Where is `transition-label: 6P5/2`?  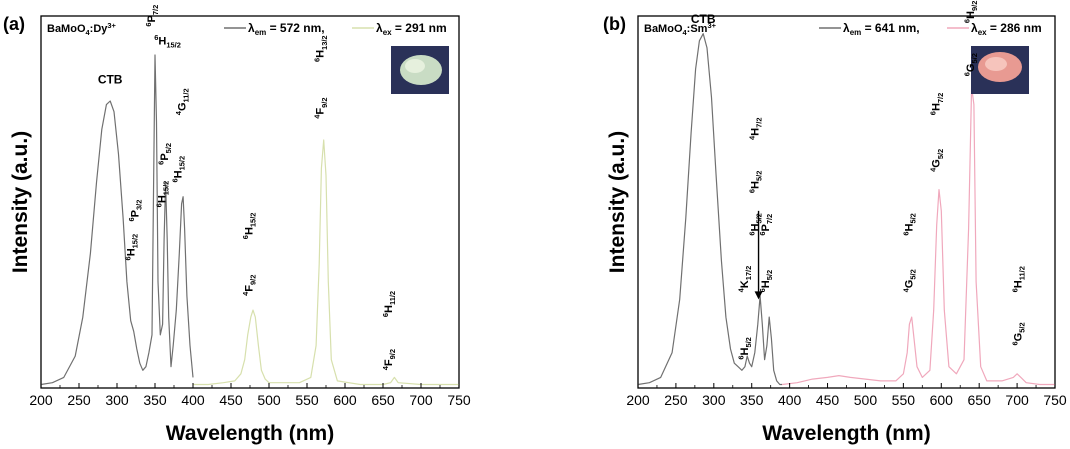 transition-label: 6P5/2 is located at coordinates (165, 154).